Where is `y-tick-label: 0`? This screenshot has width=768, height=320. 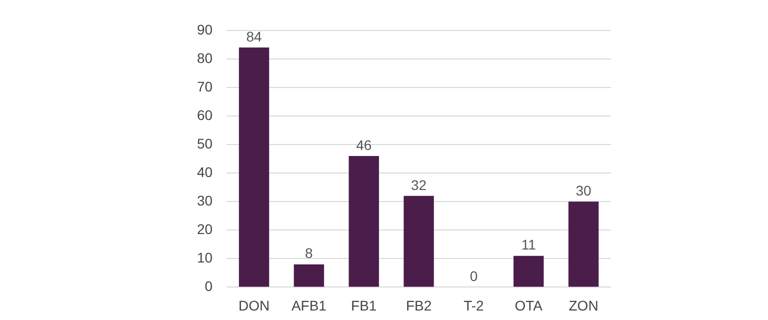
y-tick-label: 0 is located at coordinates (208, 286).